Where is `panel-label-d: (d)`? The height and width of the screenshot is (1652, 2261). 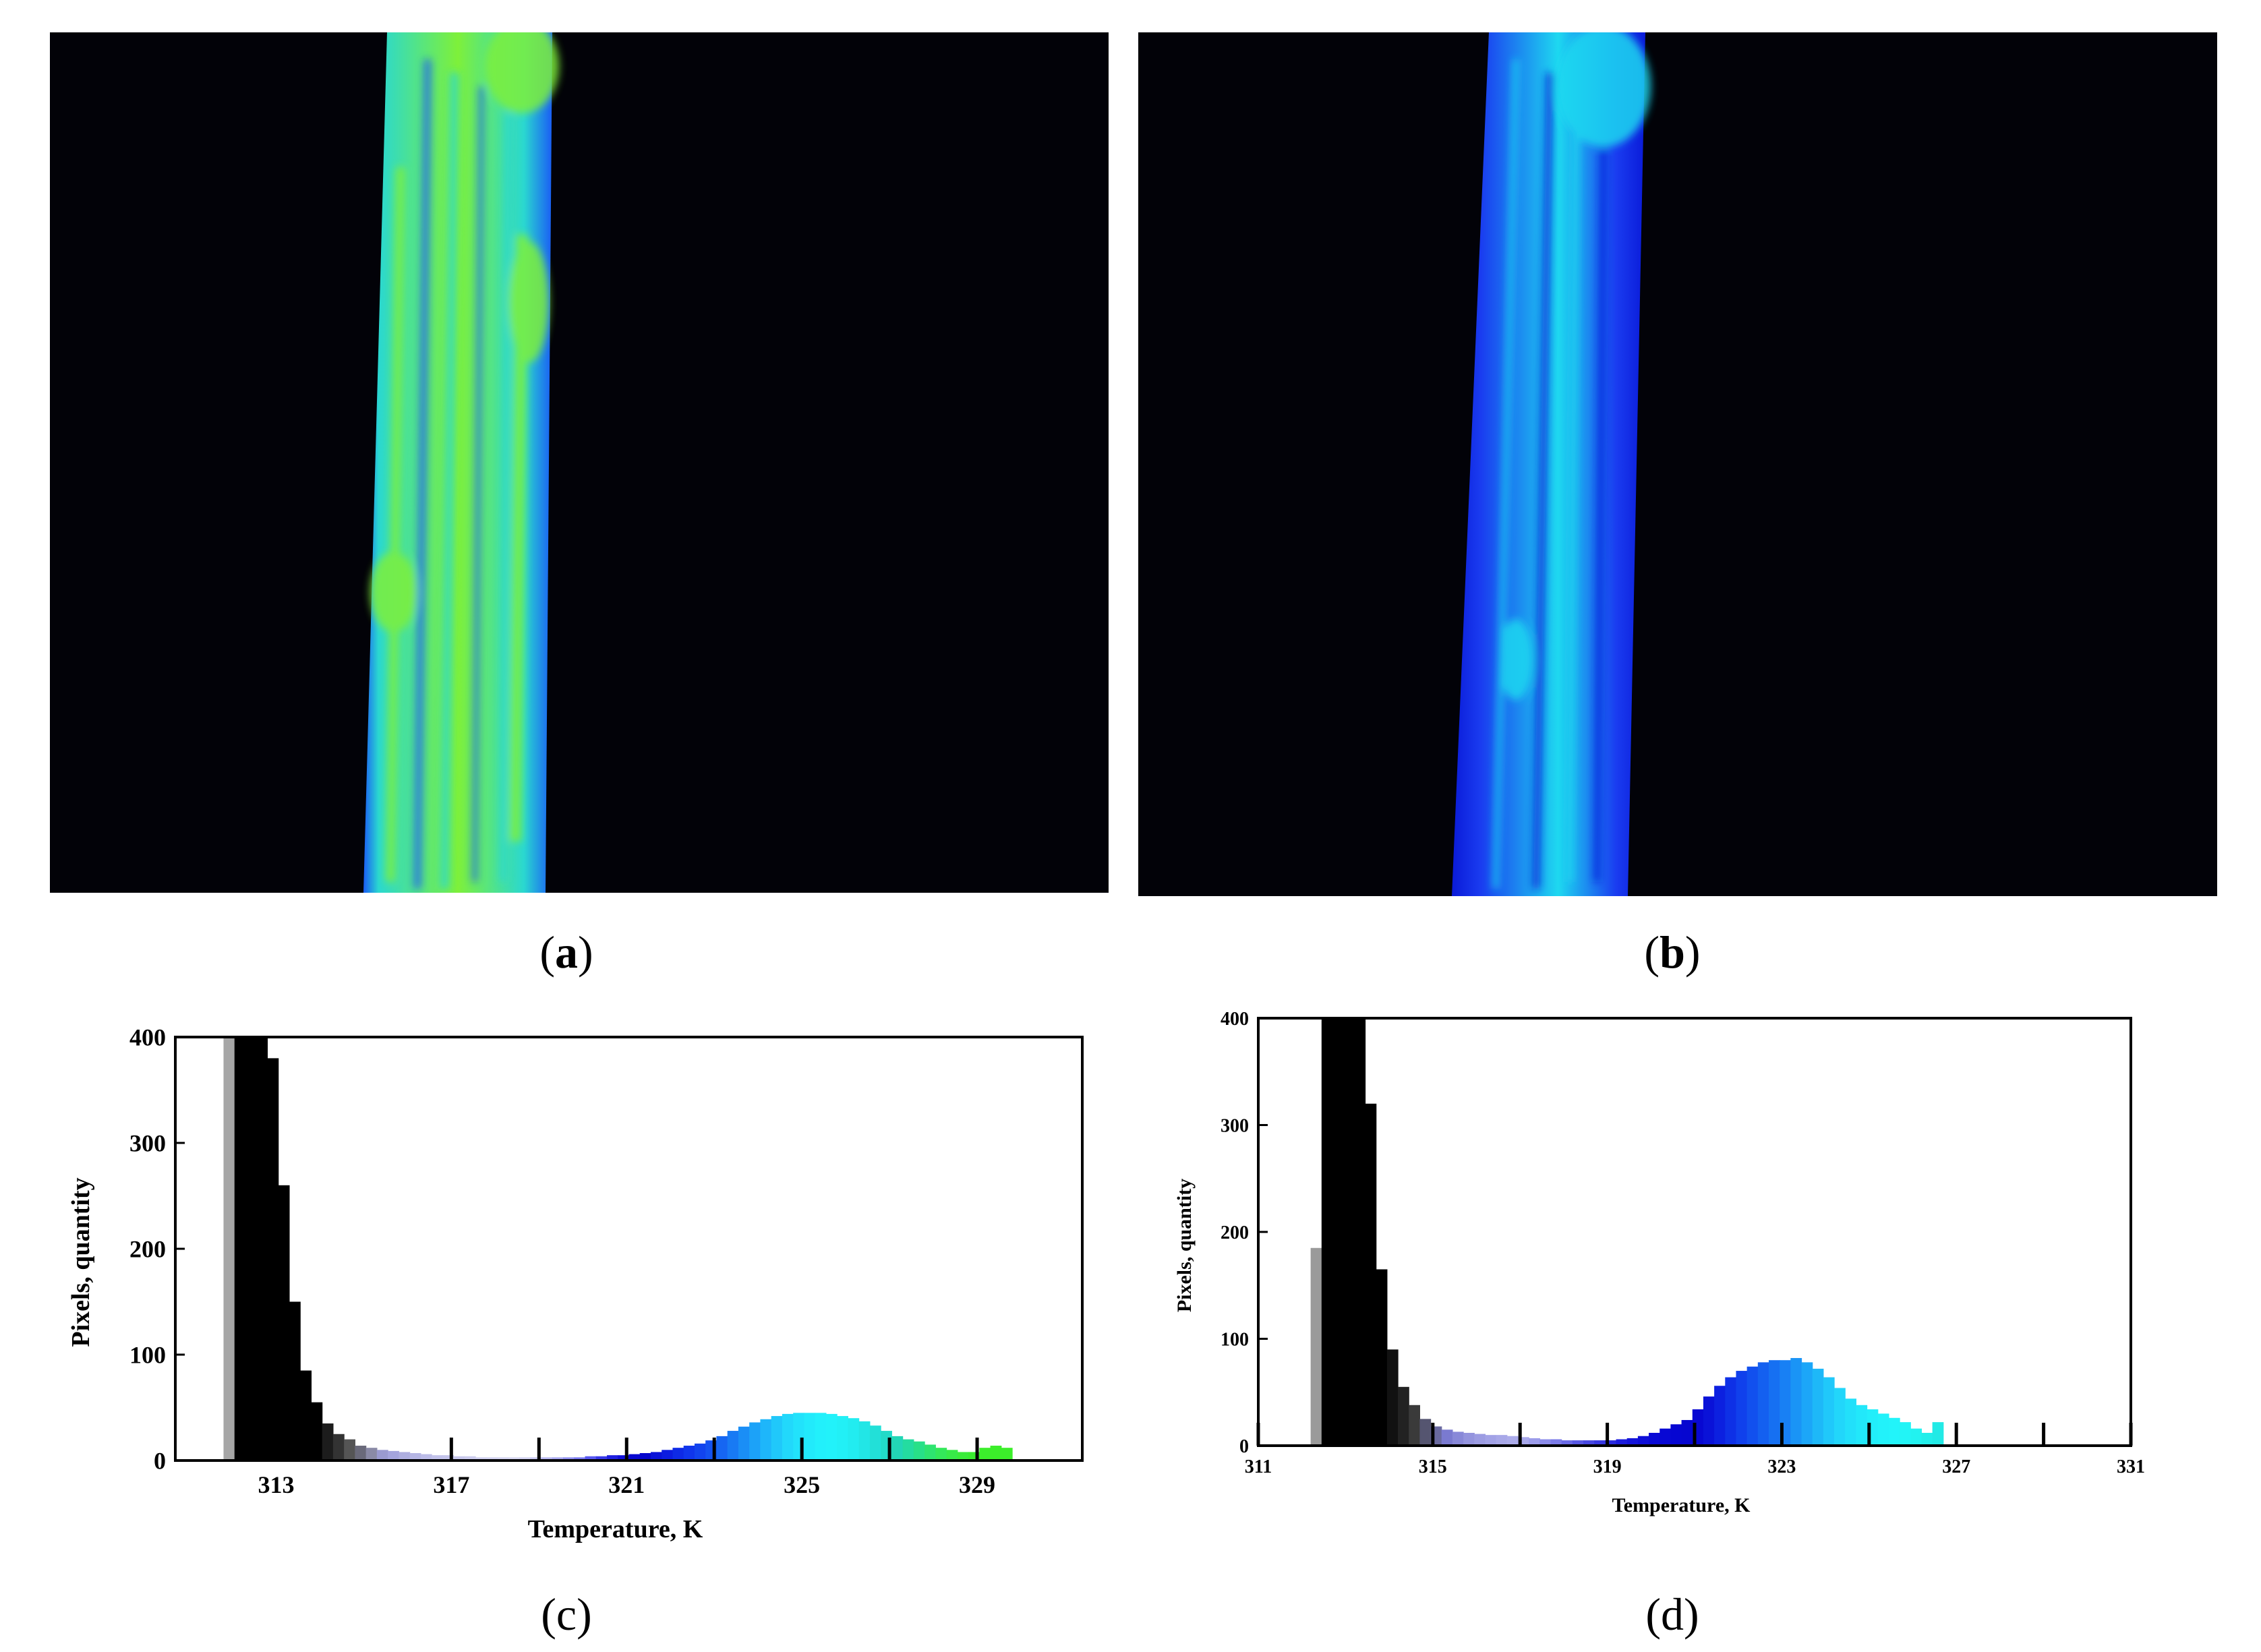 panel-label-d: (d) is located at coordinates (1672, 1614).